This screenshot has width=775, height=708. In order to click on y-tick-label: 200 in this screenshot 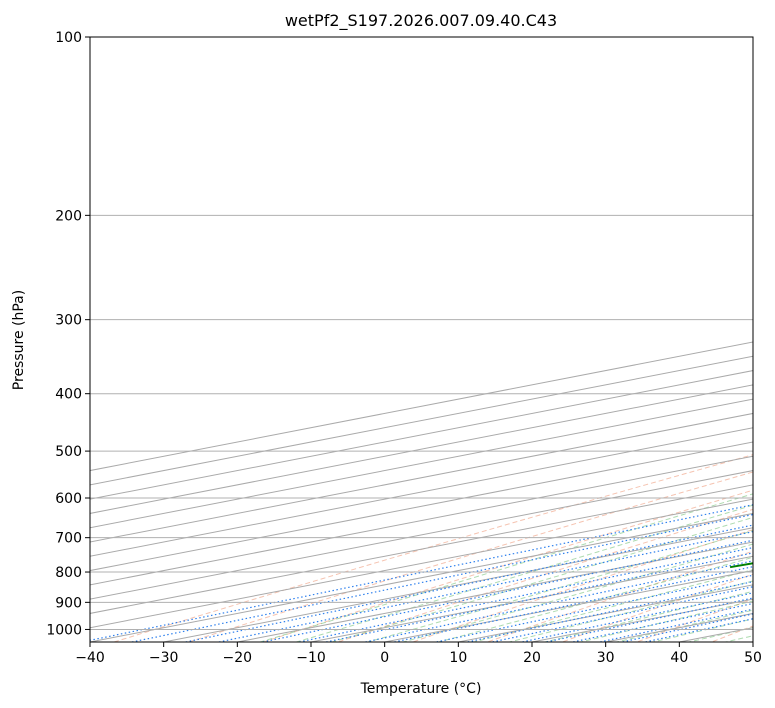, I will do `click(68, 216)`.